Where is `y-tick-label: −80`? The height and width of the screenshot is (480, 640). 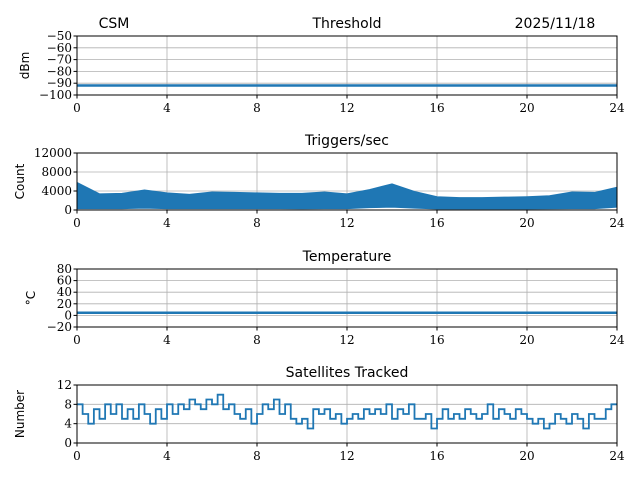
y-tick-label: −80 is located at coordinates (59, 71).